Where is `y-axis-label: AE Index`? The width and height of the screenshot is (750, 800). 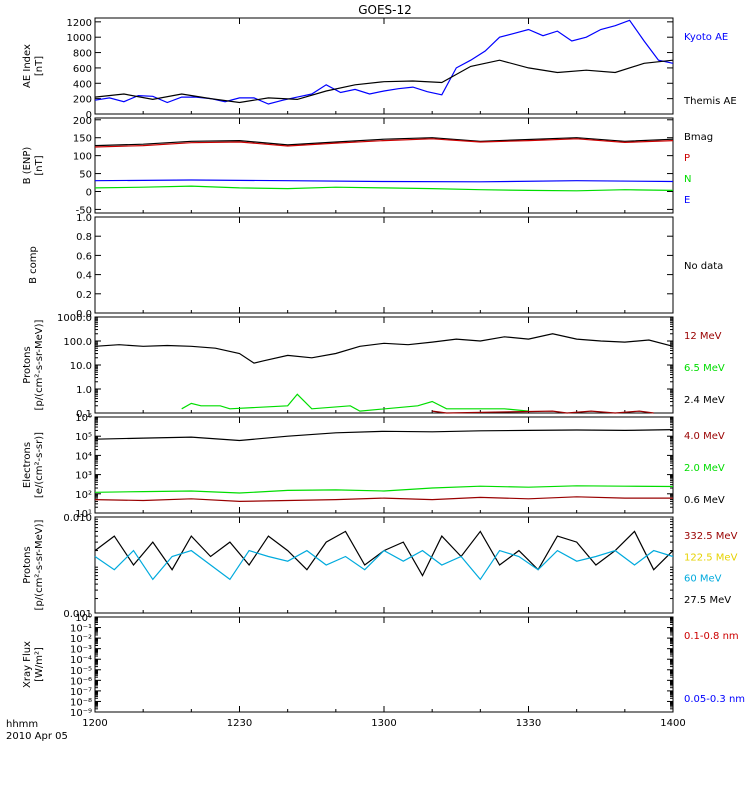 y-axis-label: AE Index is located at coordinates (27, 66).